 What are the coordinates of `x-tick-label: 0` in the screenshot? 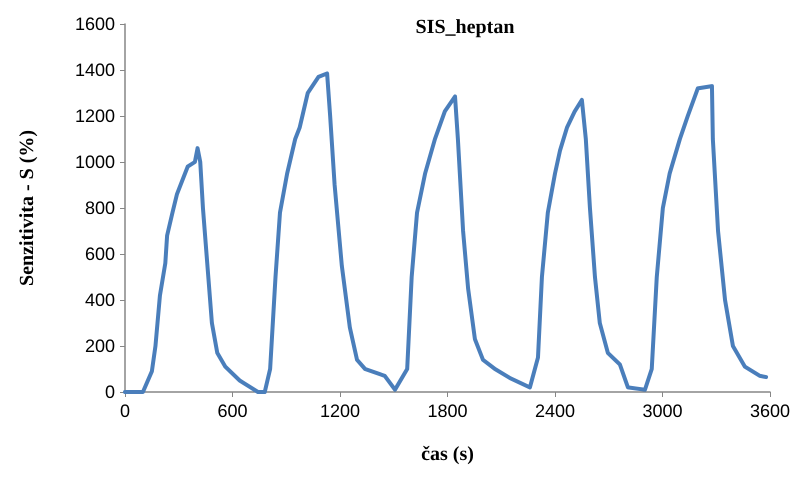 It's located at (125, 411).